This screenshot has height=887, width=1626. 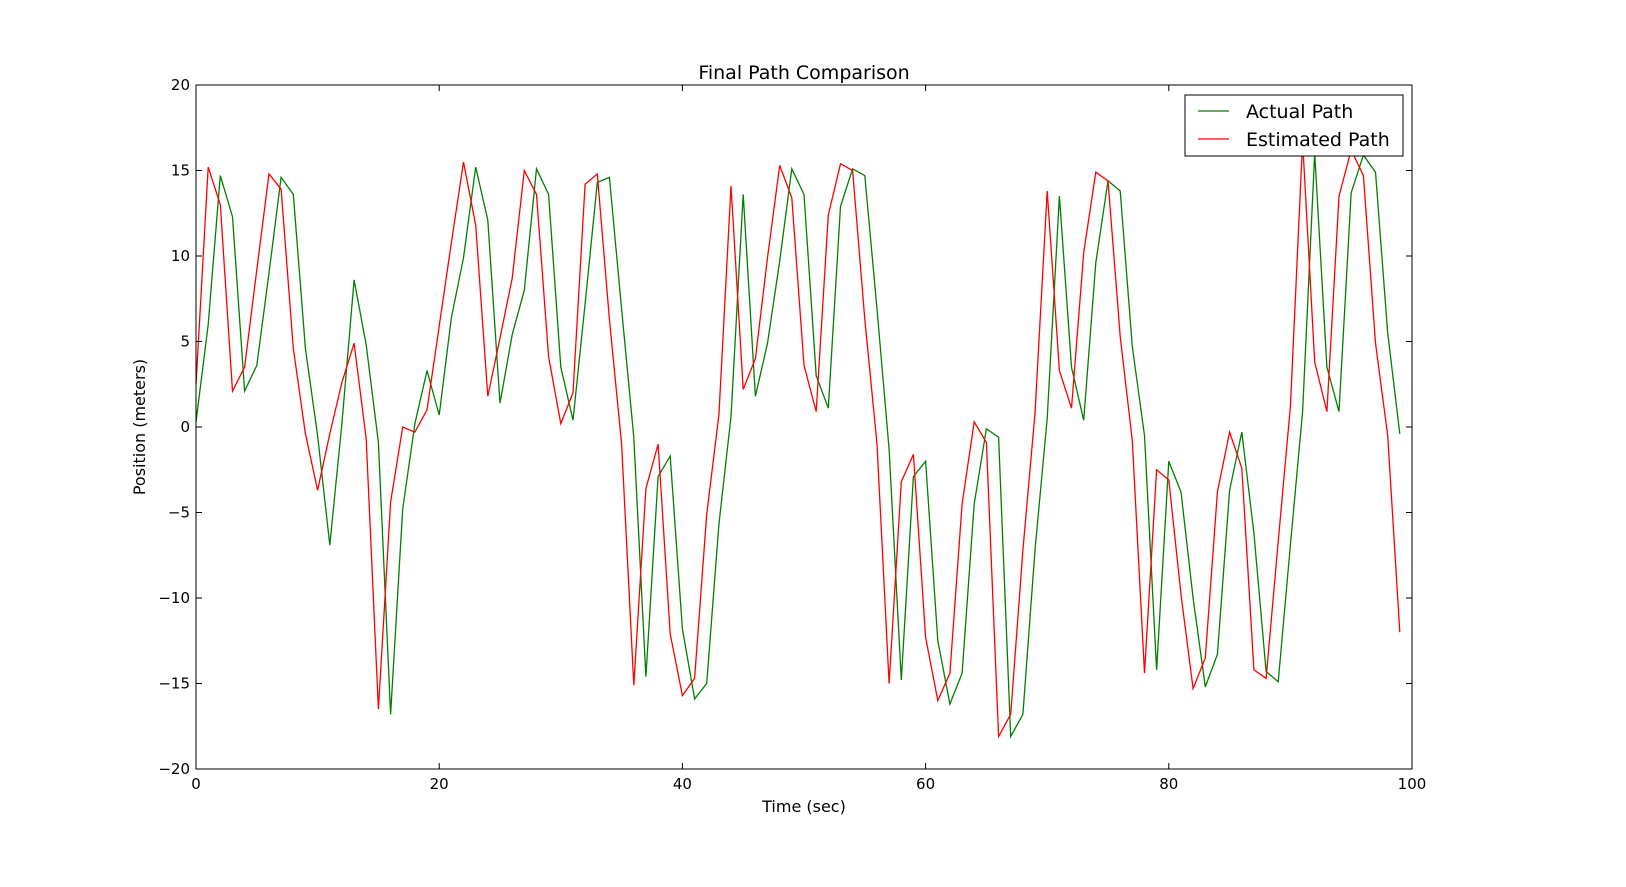 What do you see at coordinates (1168, 784) in the screenshot?
I see `x-tick-label: 80` at bounding box center [1168, 784].